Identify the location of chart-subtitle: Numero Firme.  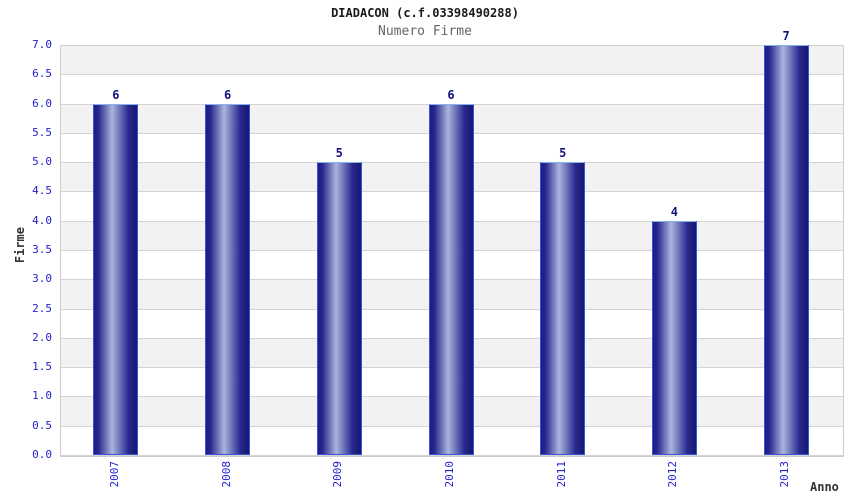
(425, 31).